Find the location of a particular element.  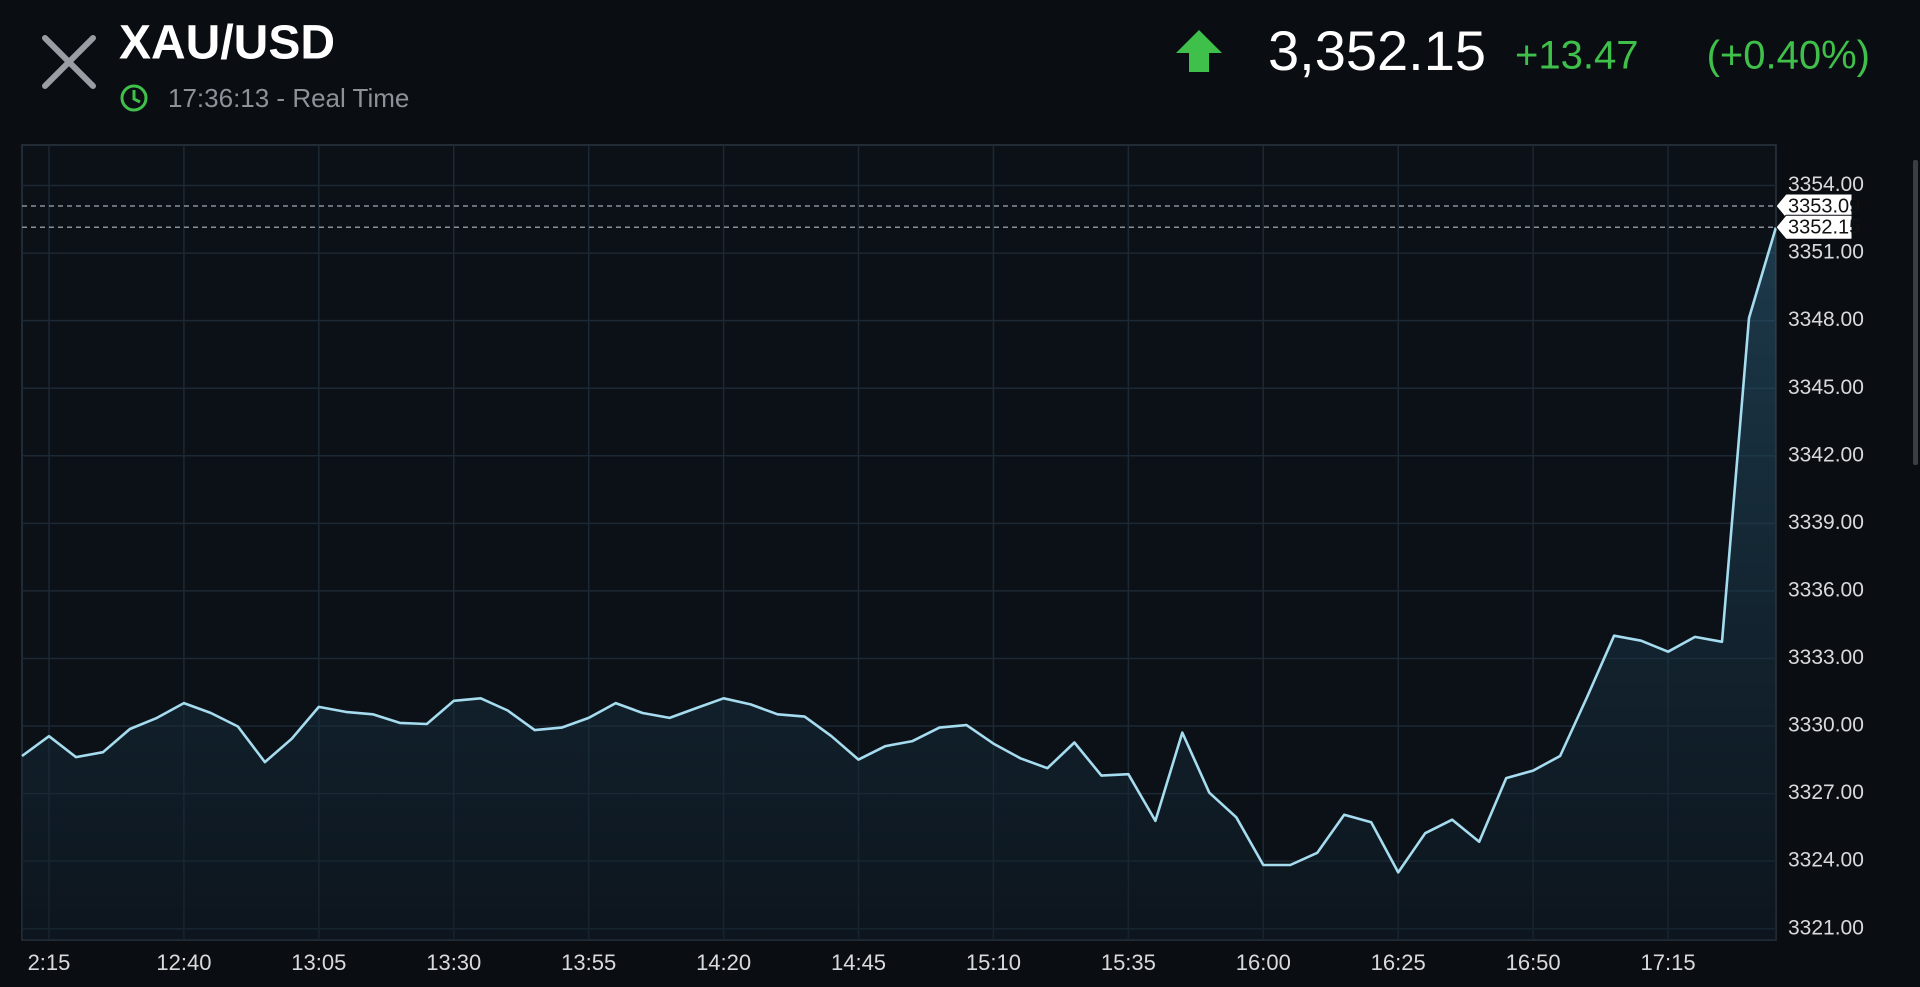

scrollbar is located at coordinates (1915, 312).